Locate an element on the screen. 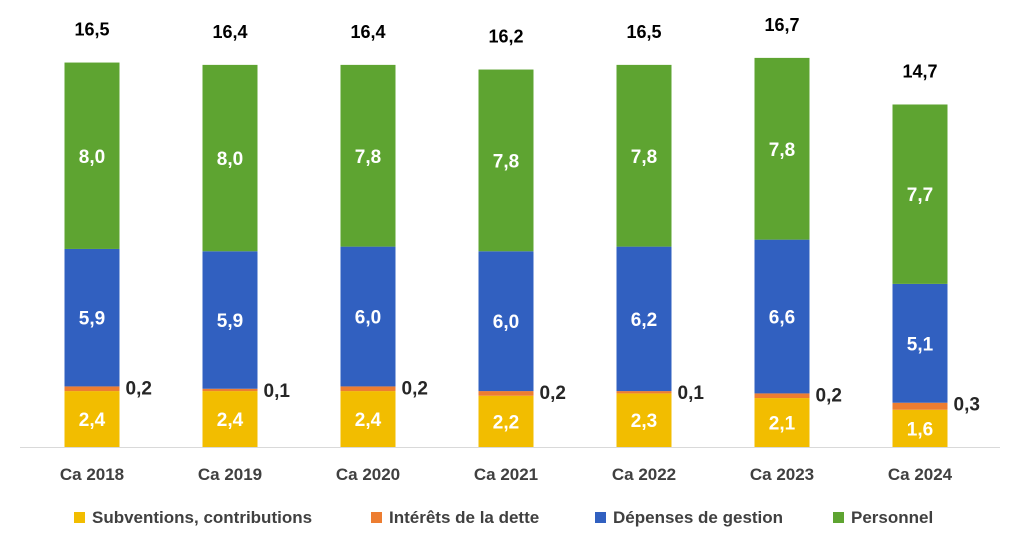 Image resolution: width=1011 pixels, height=549 pixels. data-label: 1,6 is located at coordinates (920, 429).